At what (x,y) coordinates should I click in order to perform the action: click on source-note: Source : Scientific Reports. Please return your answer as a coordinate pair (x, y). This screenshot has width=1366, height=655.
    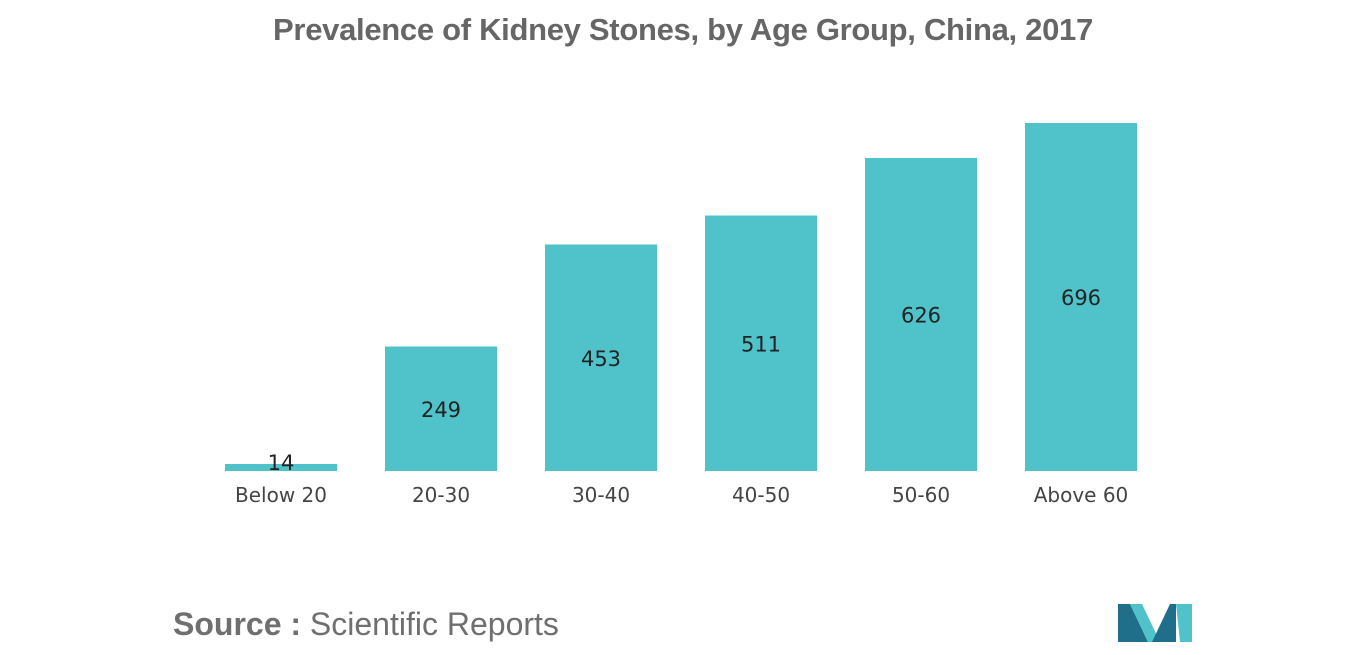
    Looking at the image, I should click on (366, 624).